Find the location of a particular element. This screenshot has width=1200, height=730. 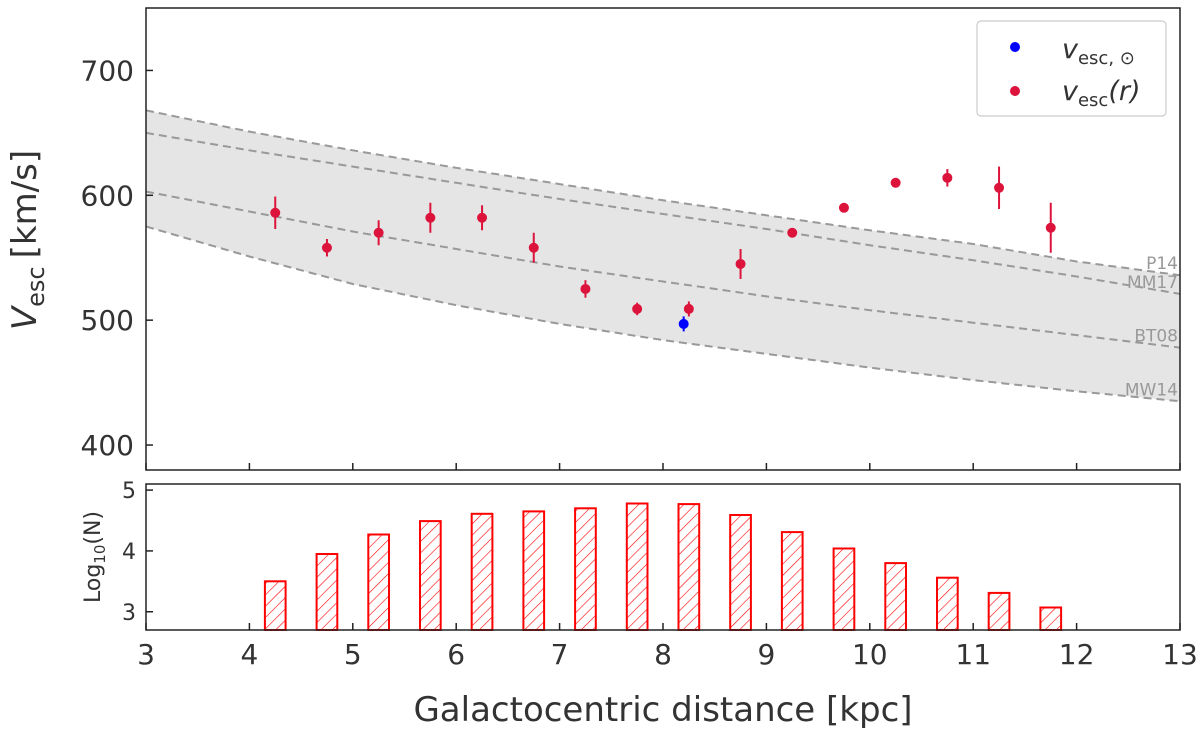

model-label-mw14: MW14 is located at coordinates (1151, 390).